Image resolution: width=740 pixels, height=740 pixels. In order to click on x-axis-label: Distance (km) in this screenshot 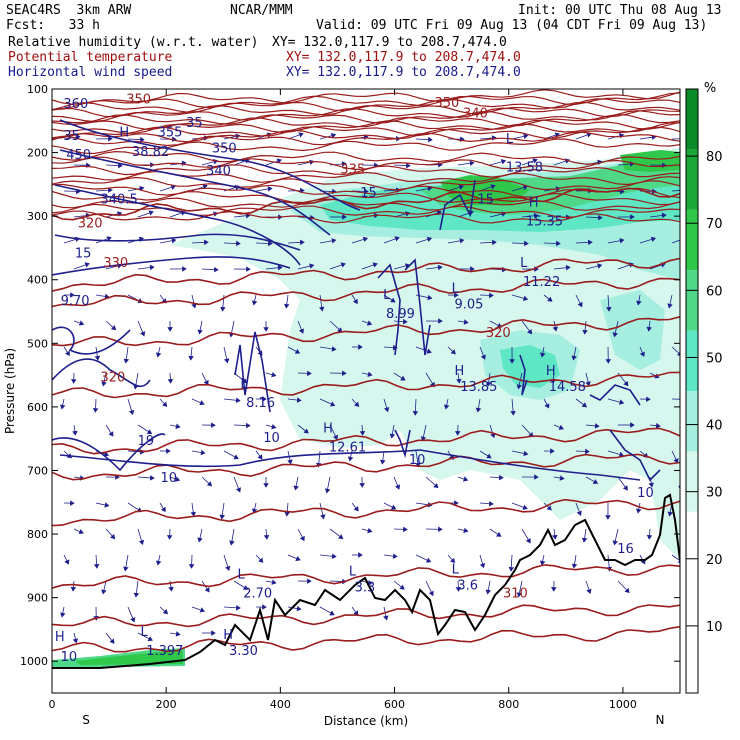, I will do `click(366, 721)`.